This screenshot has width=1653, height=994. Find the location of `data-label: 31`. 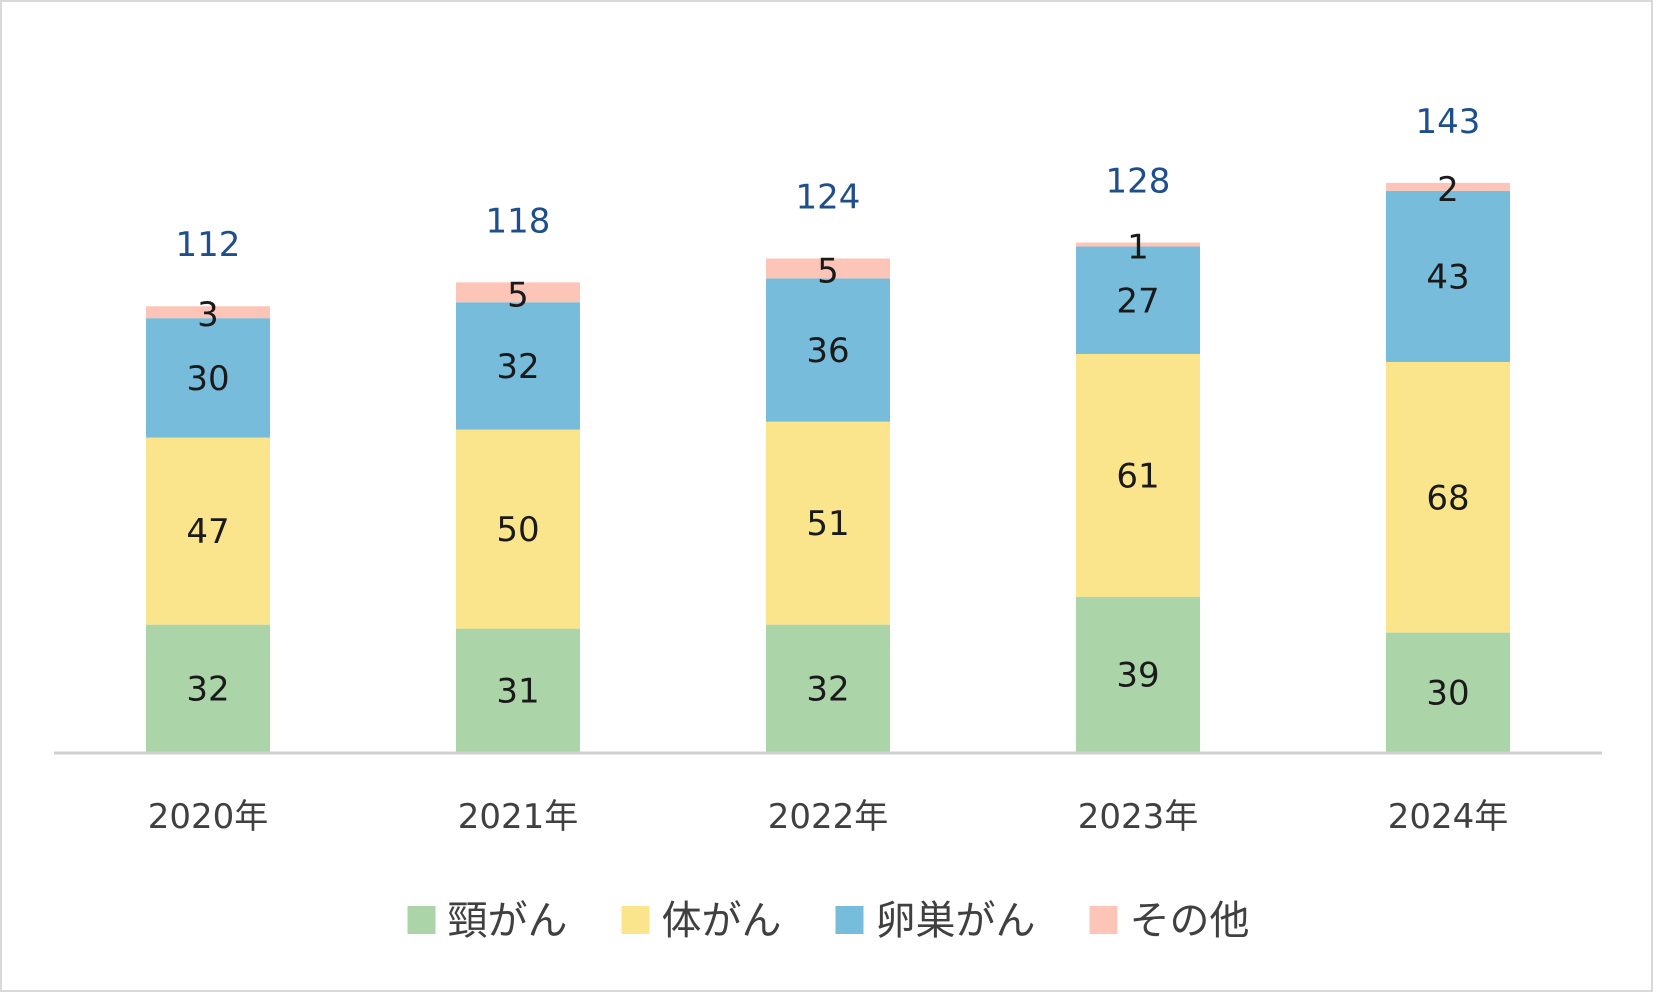

data-label: 31 is located at coordinates (517, 691).